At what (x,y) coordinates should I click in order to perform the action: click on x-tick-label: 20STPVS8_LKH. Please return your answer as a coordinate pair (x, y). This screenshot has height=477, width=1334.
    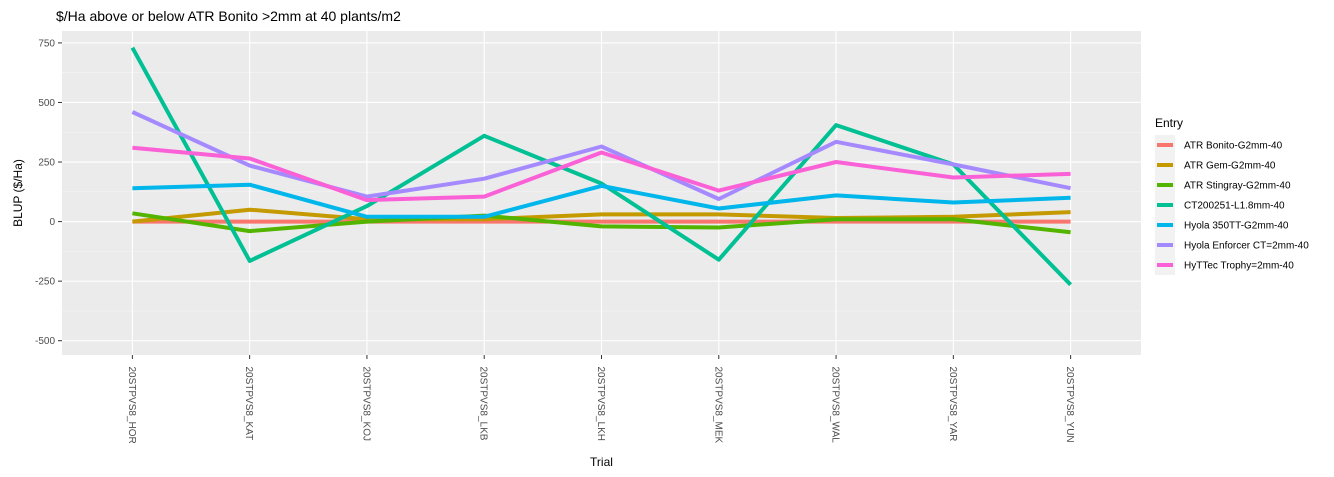
    Looking at the image, I should click on (600, 404).